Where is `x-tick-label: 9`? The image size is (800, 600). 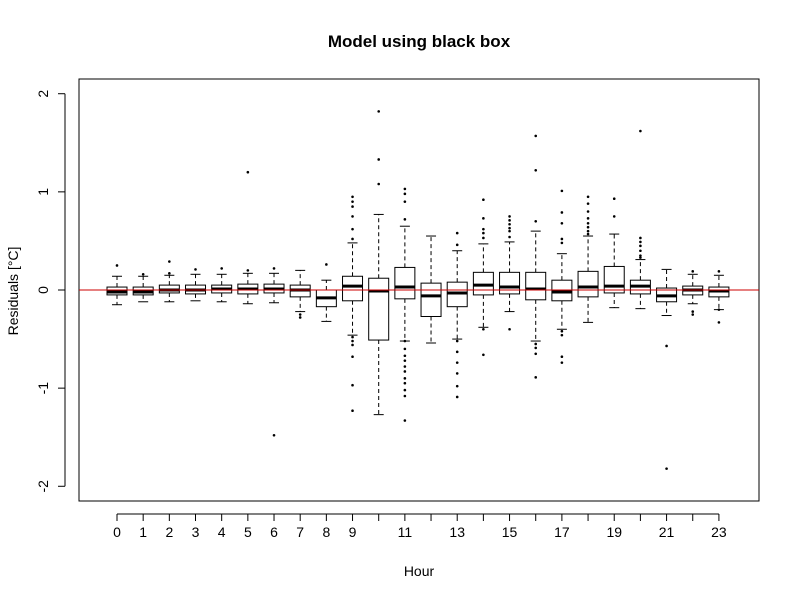
x-tick-label: 9 is located at coordinates (353, 532).